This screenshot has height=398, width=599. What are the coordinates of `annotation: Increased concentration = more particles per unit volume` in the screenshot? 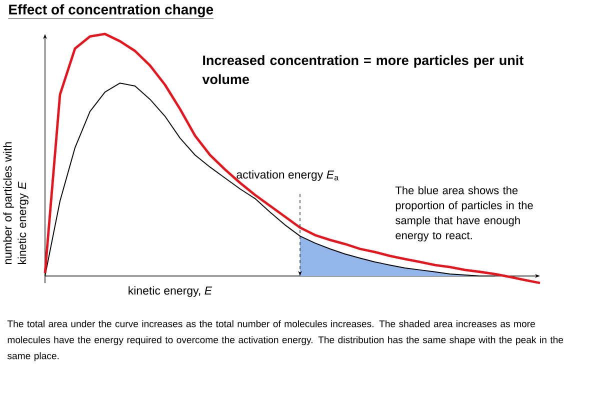 It's located at (363, 69).